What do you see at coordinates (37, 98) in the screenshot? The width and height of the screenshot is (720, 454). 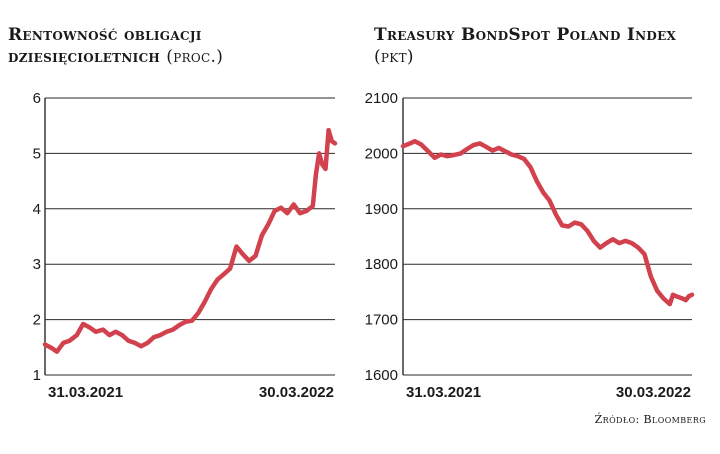 I see `y-tick-label-yield-5: 6` at bounding box center [37, 98].